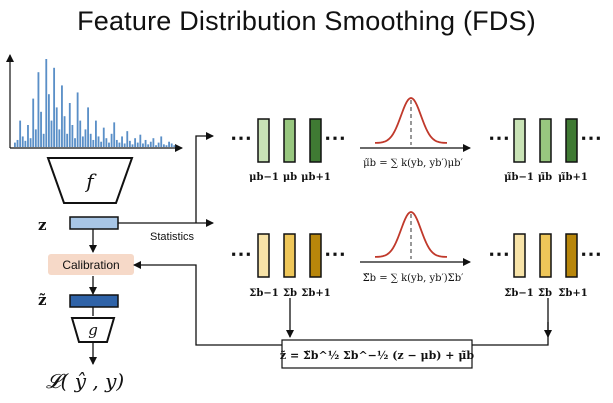 The height and width of the screenshot is (403, 613). I want to click on kernel-curve-cov, so click(411, 234).